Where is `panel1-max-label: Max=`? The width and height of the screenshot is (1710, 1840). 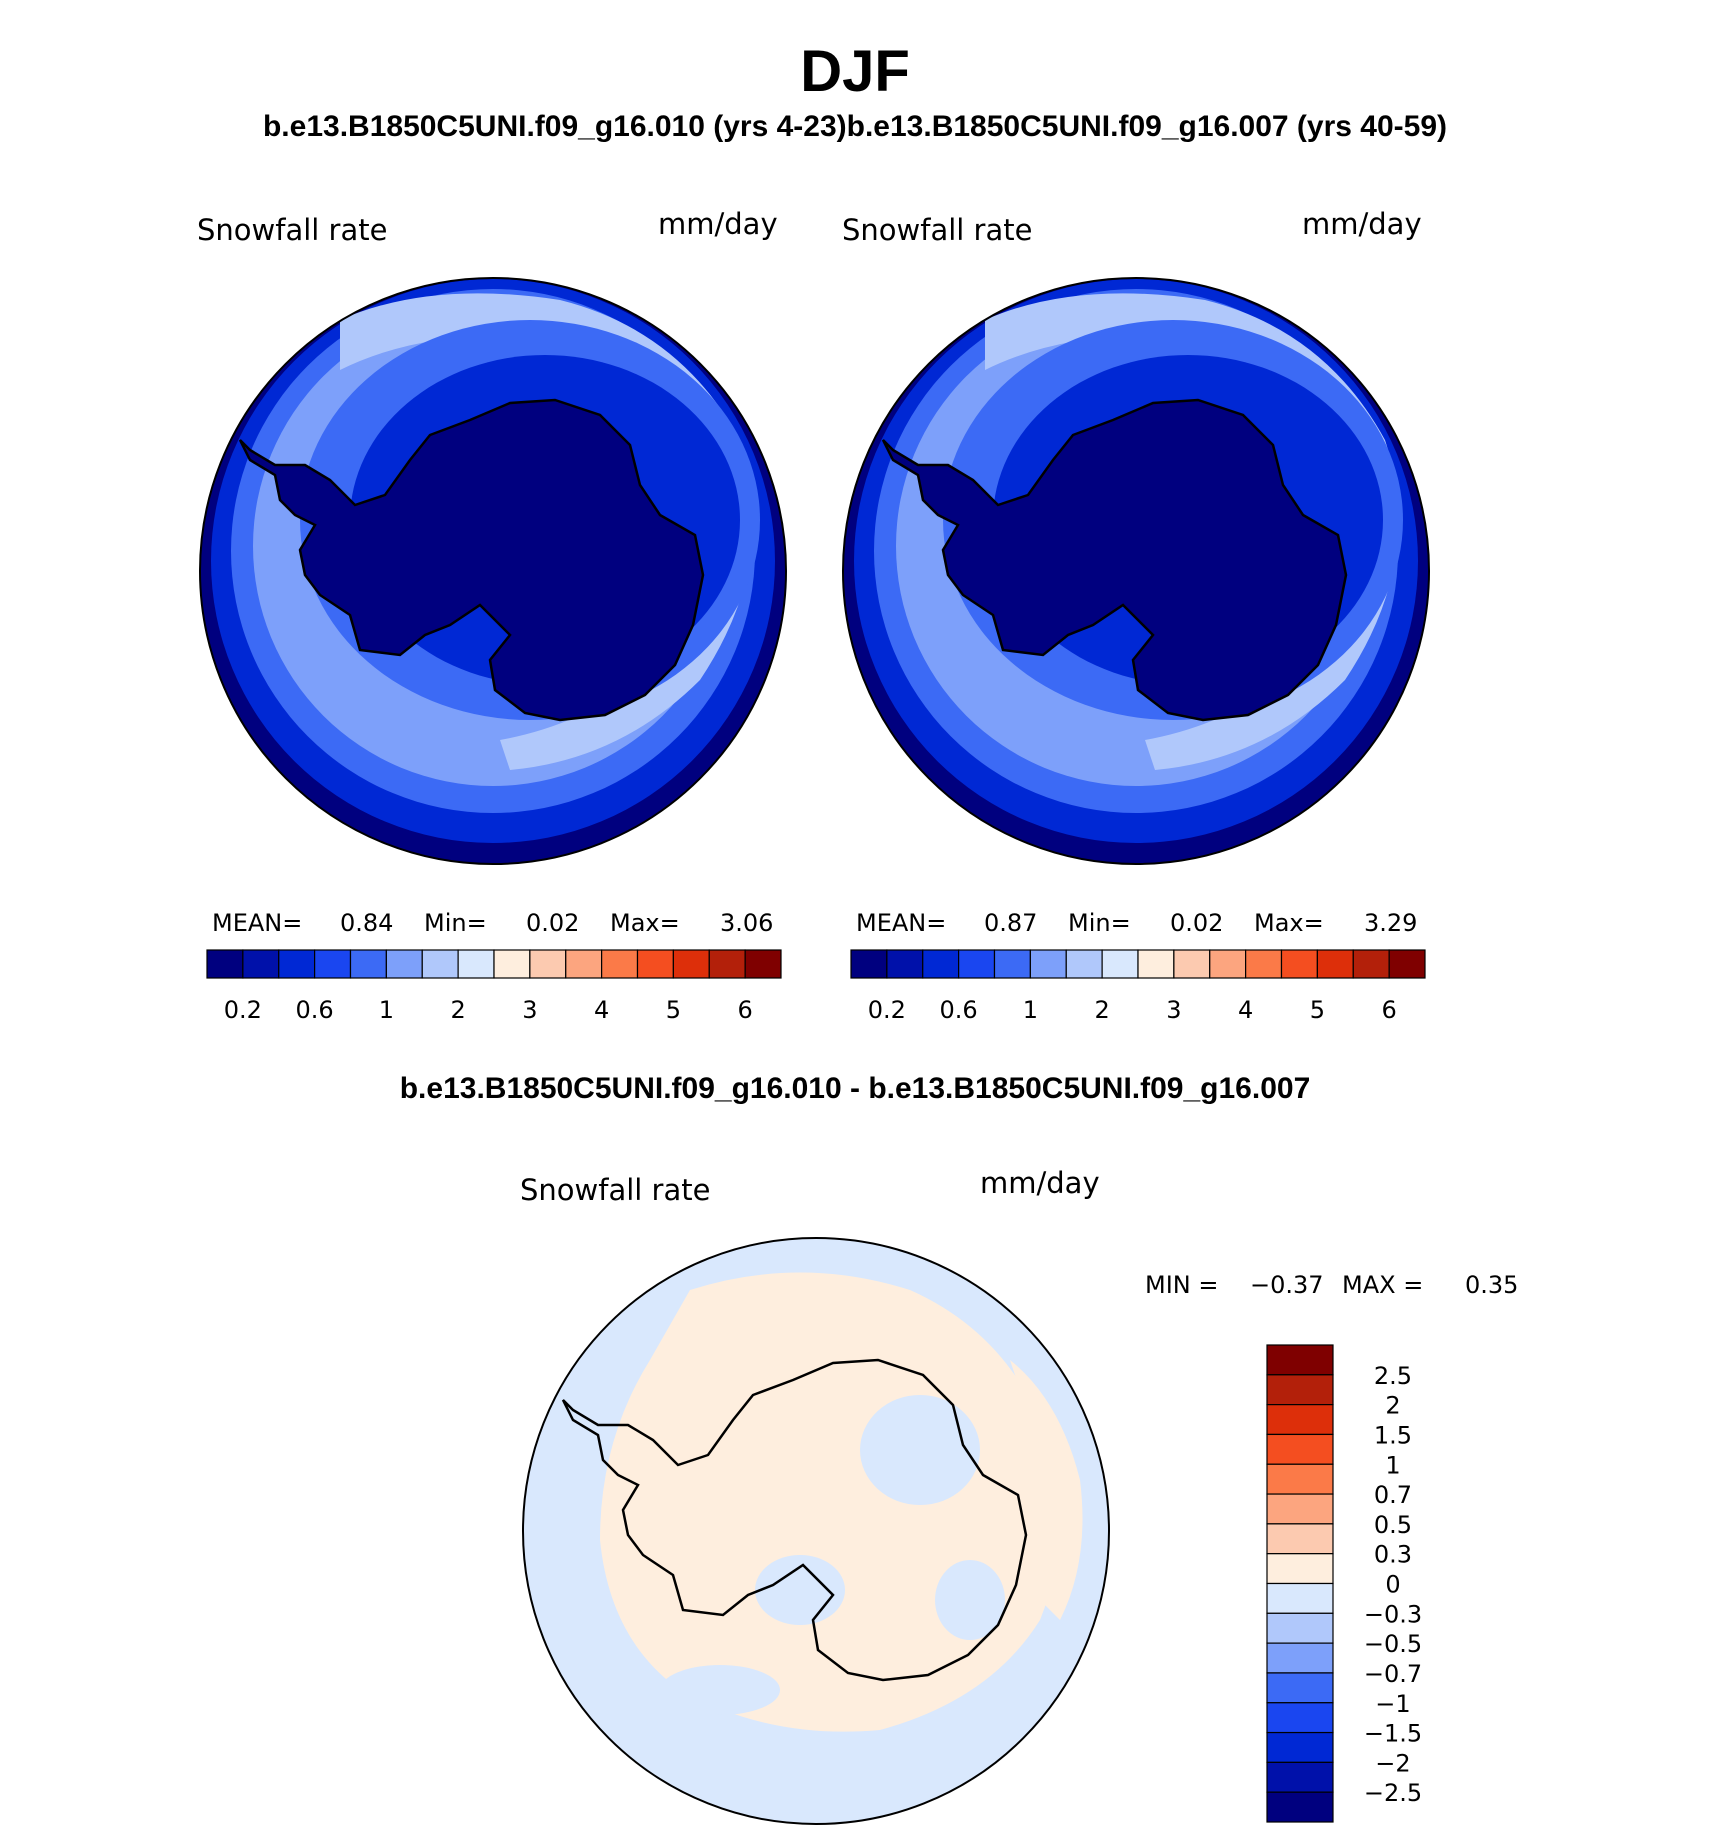 panel1-max-label: Max= is located at coordinates (645, 923).